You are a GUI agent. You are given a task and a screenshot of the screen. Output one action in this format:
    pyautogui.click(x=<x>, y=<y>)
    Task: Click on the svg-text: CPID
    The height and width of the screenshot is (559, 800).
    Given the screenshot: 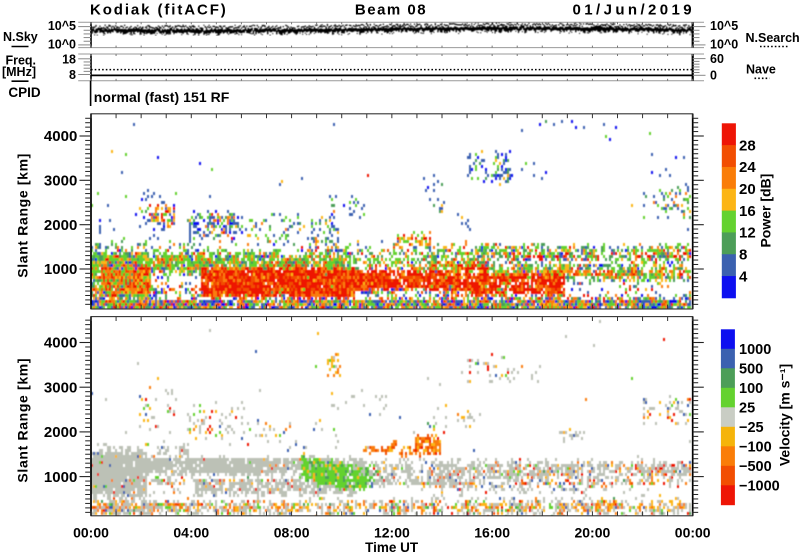 What is the action you would take?
    pyautogui.click(x=24, y=92)
    